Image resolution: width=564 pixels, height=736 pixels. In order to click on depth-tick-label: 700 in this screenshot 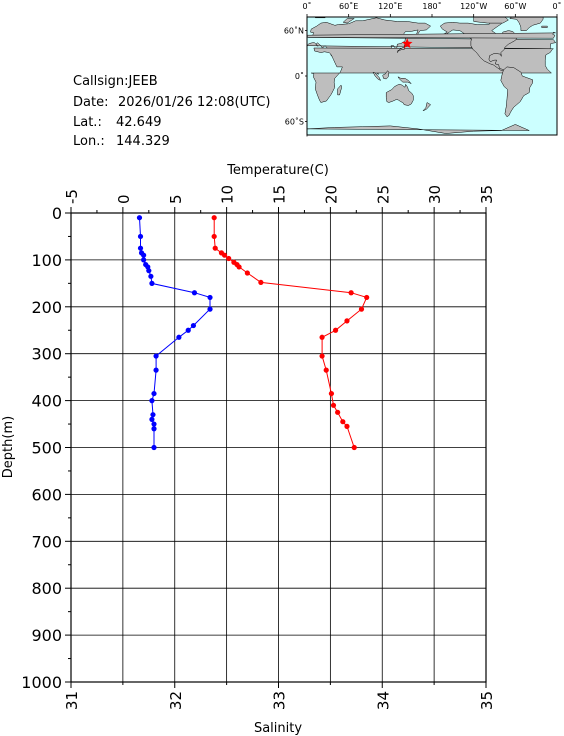, I will do `click(46, 541)`.